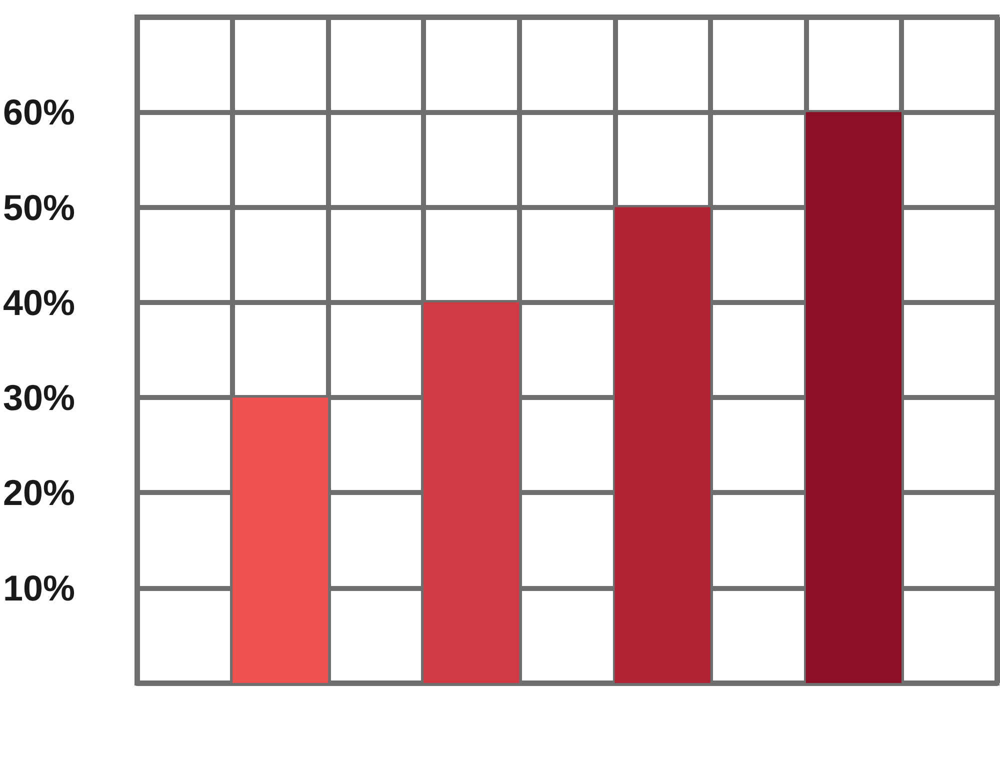  Describe the element at coordinates (39, 207) in the screenshot. I see `y-tick-label: 50%` at that location.